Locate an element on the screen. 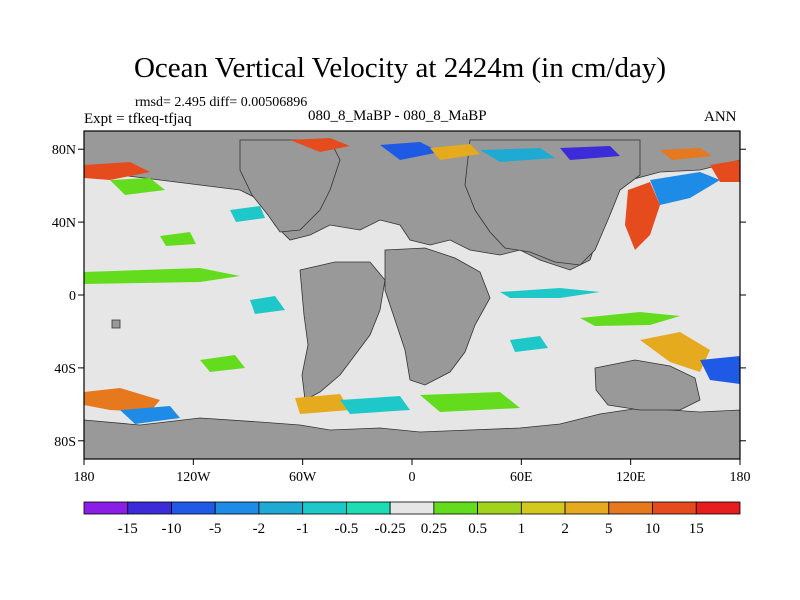 The image size is (800, 600). experiment-label: Expt = tfkeq-tfjaq is located at coordinates (138, 119).